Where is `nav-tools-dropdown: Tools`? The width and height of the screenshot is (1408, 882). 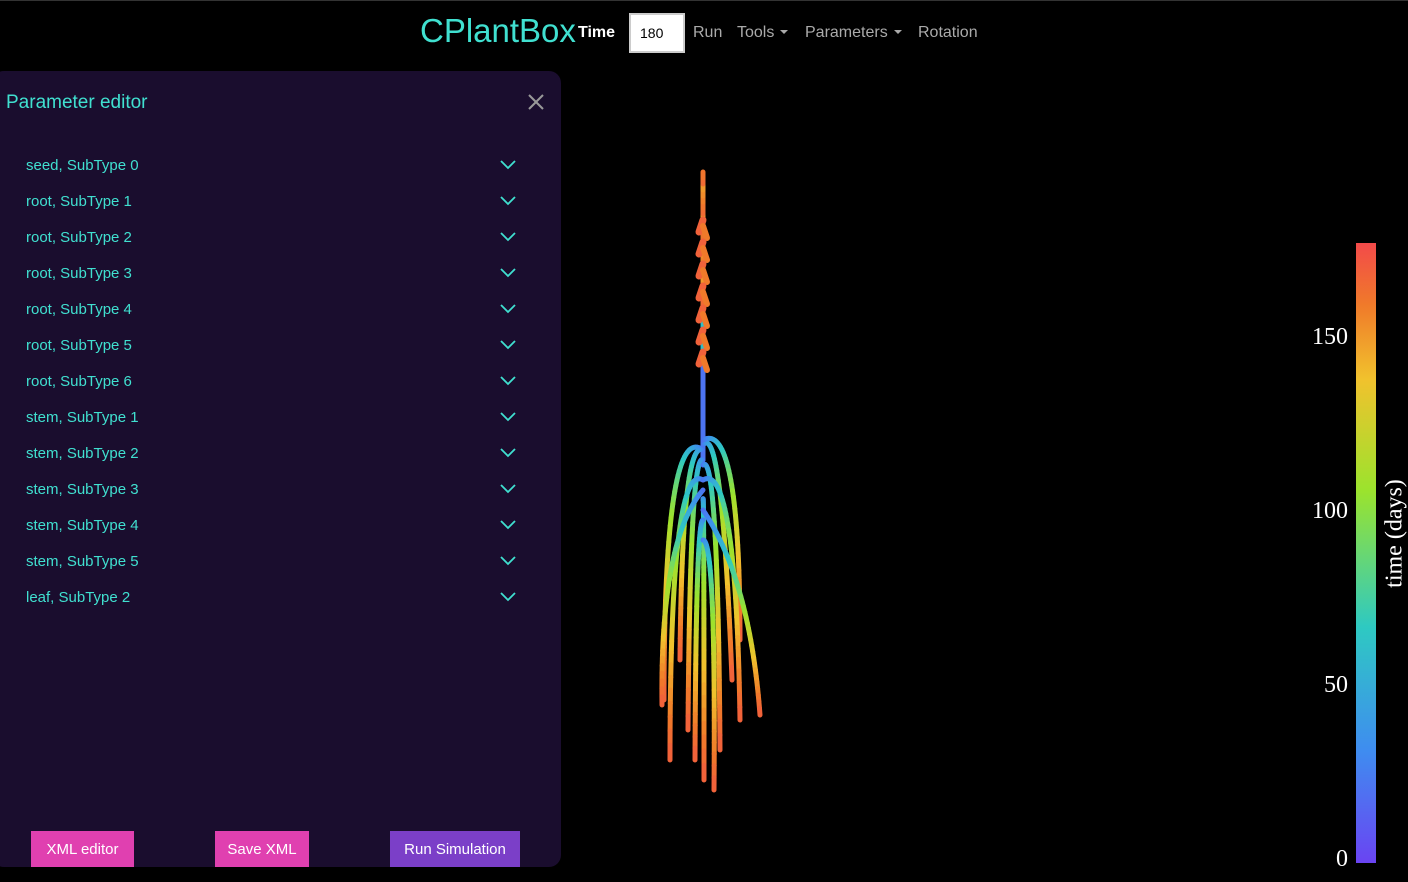 nav-tools-dropdown: Tools is located at coordinates (763, 33).